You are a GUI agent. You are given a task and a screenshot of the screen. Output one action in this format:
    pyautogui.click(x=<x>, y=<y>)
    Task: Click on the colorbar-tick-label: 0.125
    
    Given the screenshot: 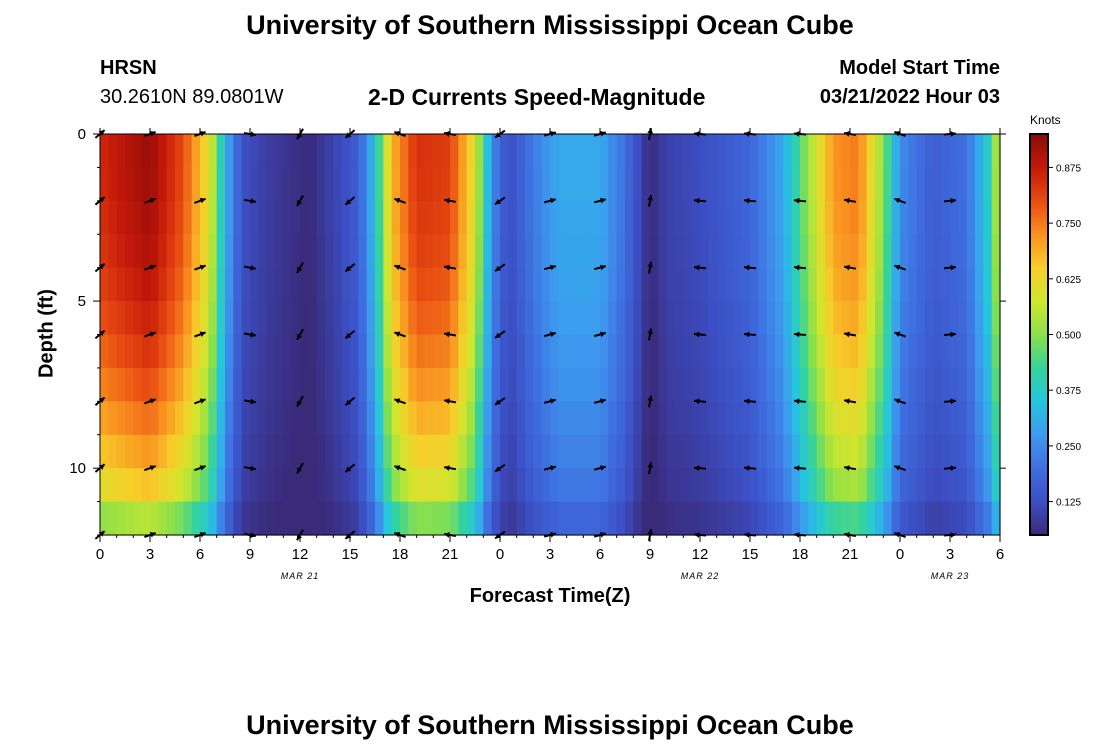 What is the action you would take?
    pyautogui.click(x=1068, y=503)
    